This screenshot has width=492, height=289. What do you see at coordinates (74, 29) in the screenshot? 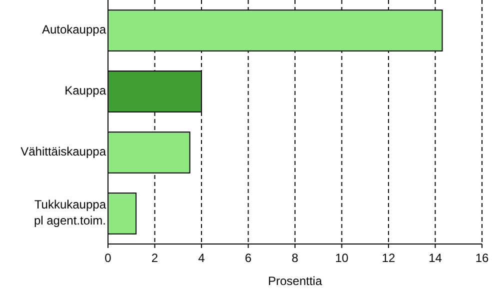
I see `y-tick-label: Autokauppa` at bounding box center [74, 29].